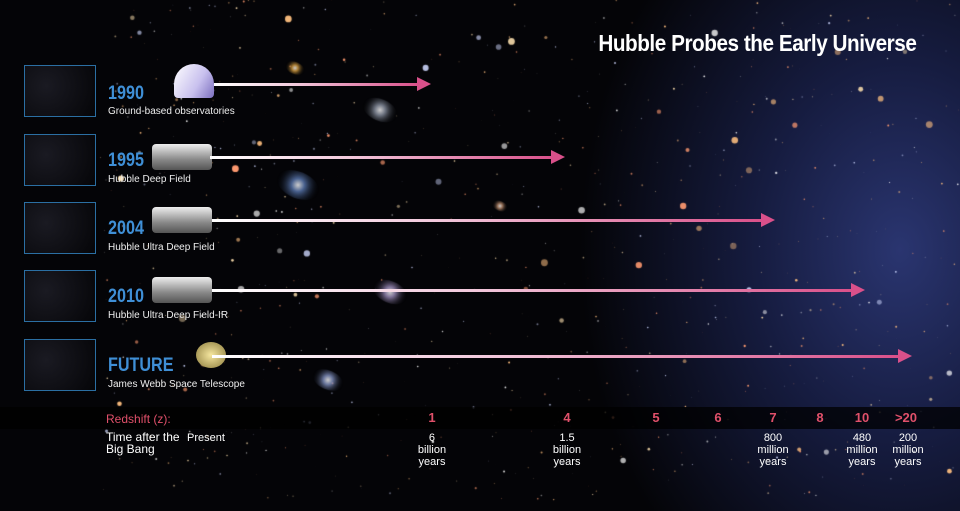  What do you see at coordinates (567, 417) in the screenshot?
I see `redshift-value: 4` at bounding box center [567, 417].